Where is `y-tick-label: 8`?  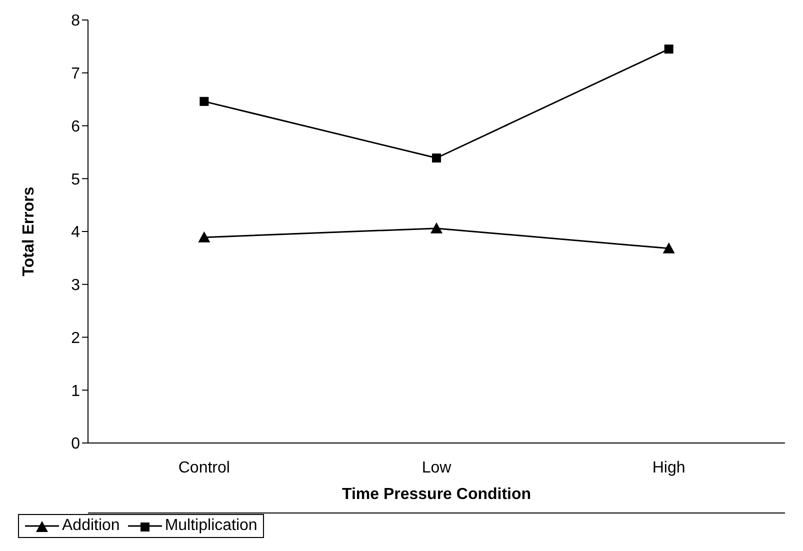
y-tick-label: 8 is located at coordinates (75, 21).